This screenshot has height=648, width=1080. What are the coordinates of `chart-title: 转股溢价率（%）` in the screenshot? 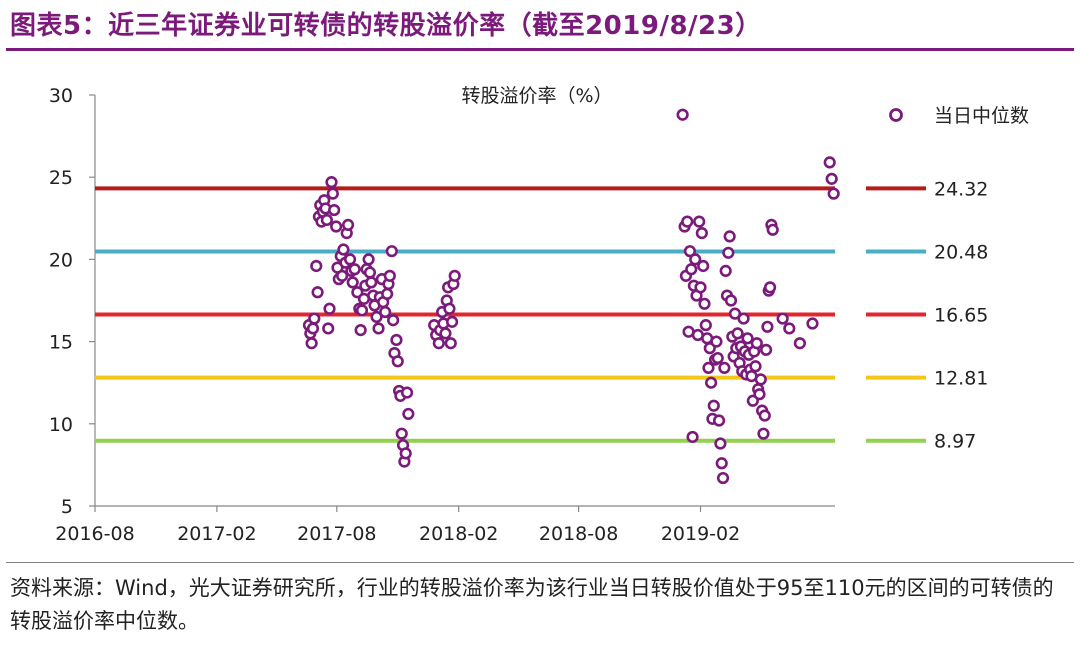 It's located at (536, 96).